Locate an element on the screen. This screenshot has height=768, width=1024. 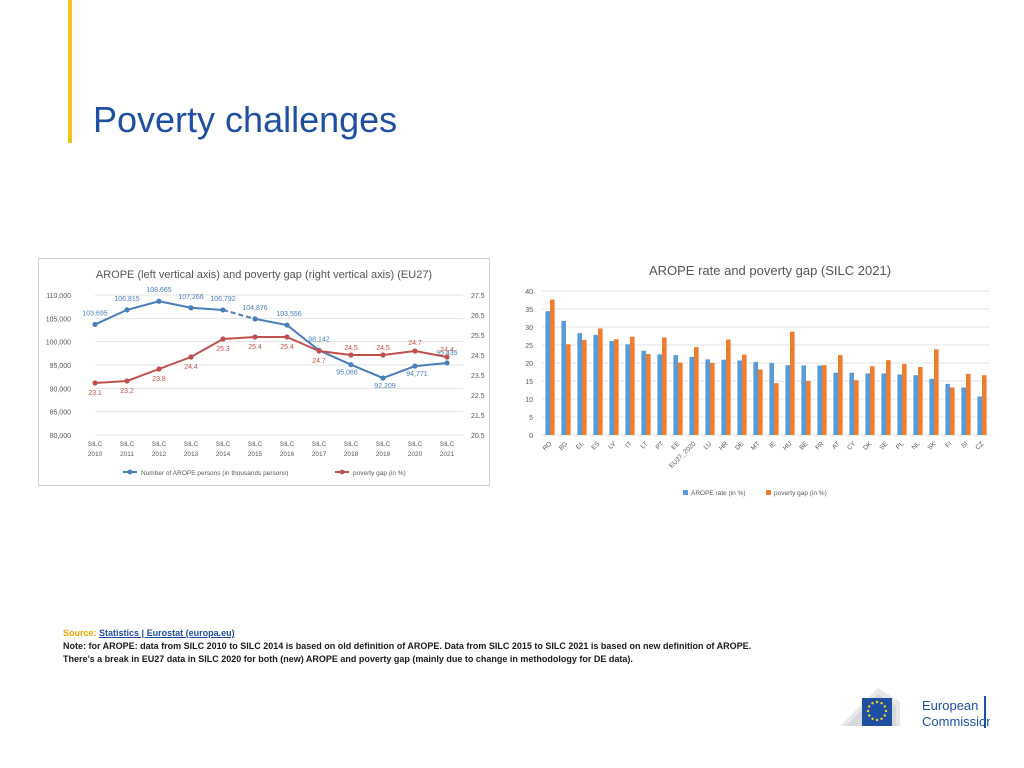
chart2-country-label: FR is located at coordinates (819, 445).